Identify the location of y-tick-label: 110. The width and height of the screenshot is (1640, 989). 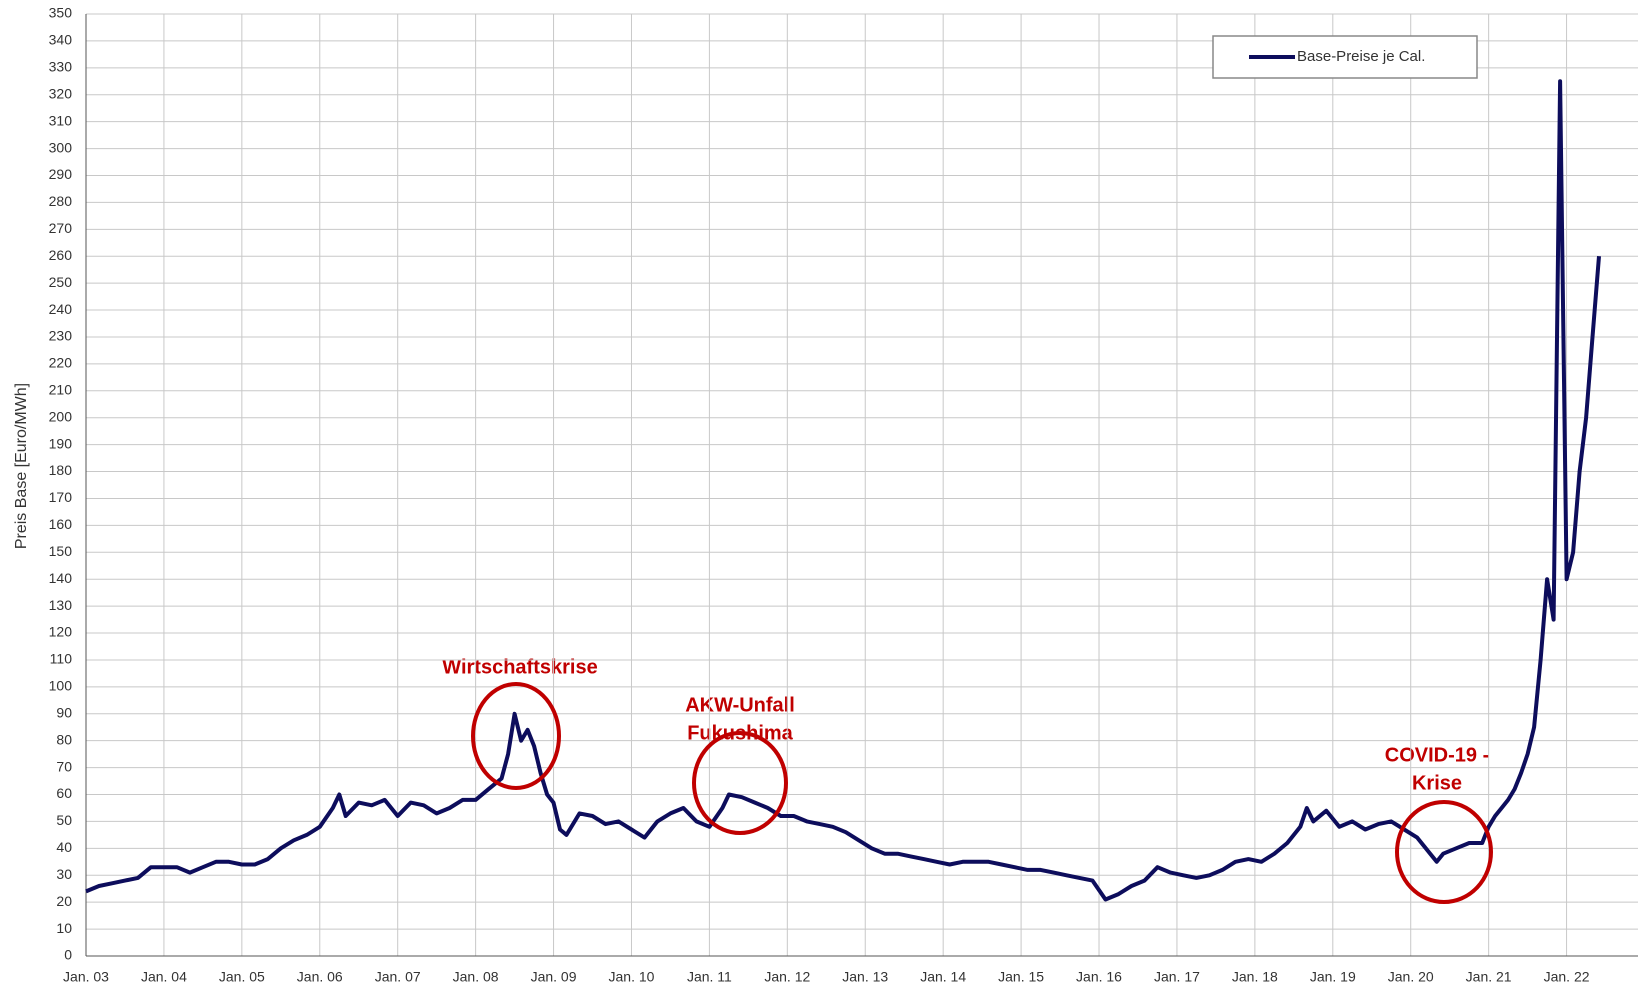
(61, 659).